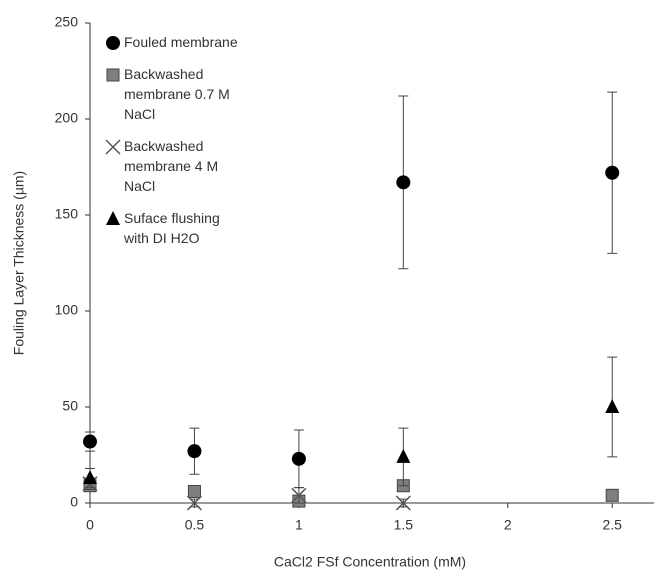 The height and width of the screenshot is (575, 658). Describe the element at coordinates (74, 502) in the screenshot. I see `y-tick-label: 0` at that location.